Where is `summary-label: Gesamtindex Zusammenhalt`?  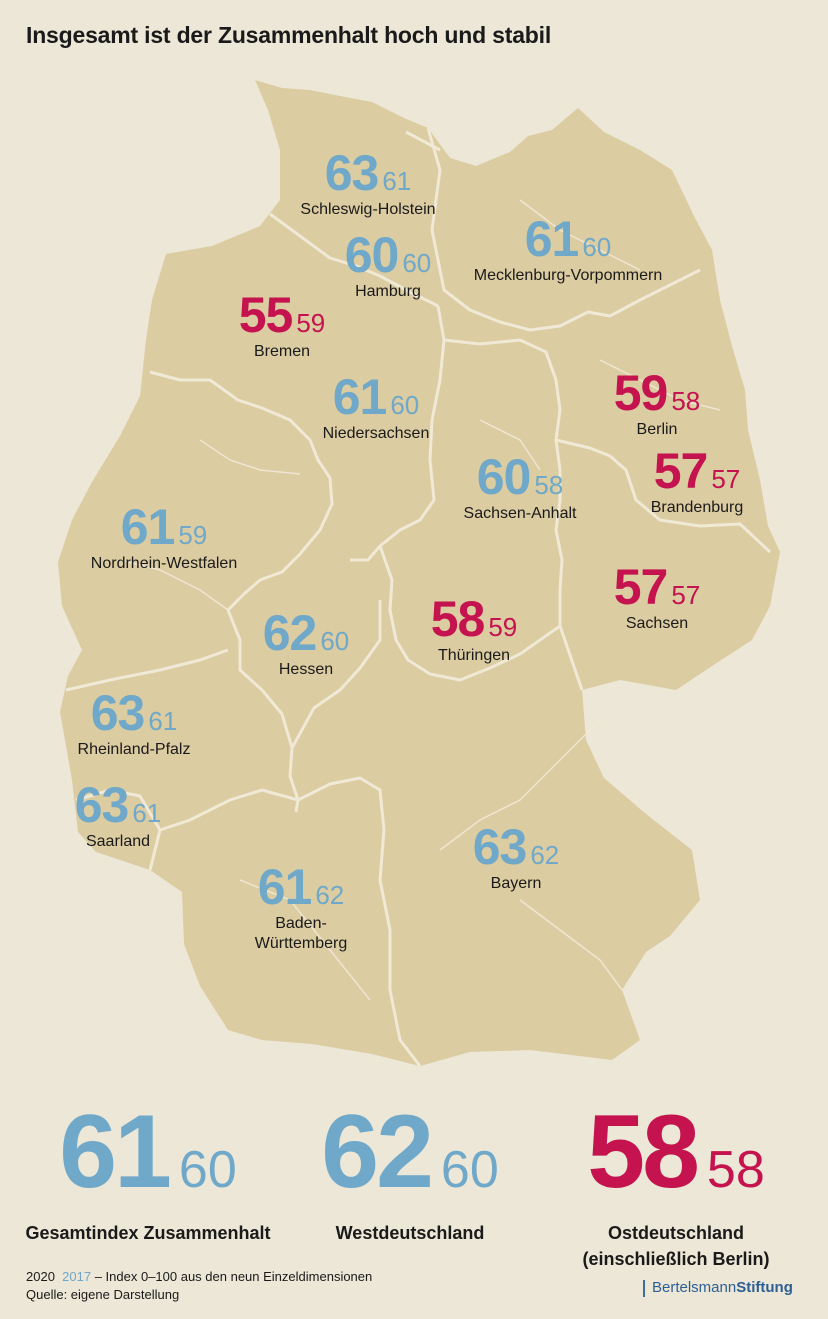
summary-label: Gesamtindex Zusammenhalt is located at coordinates (148, 1233).